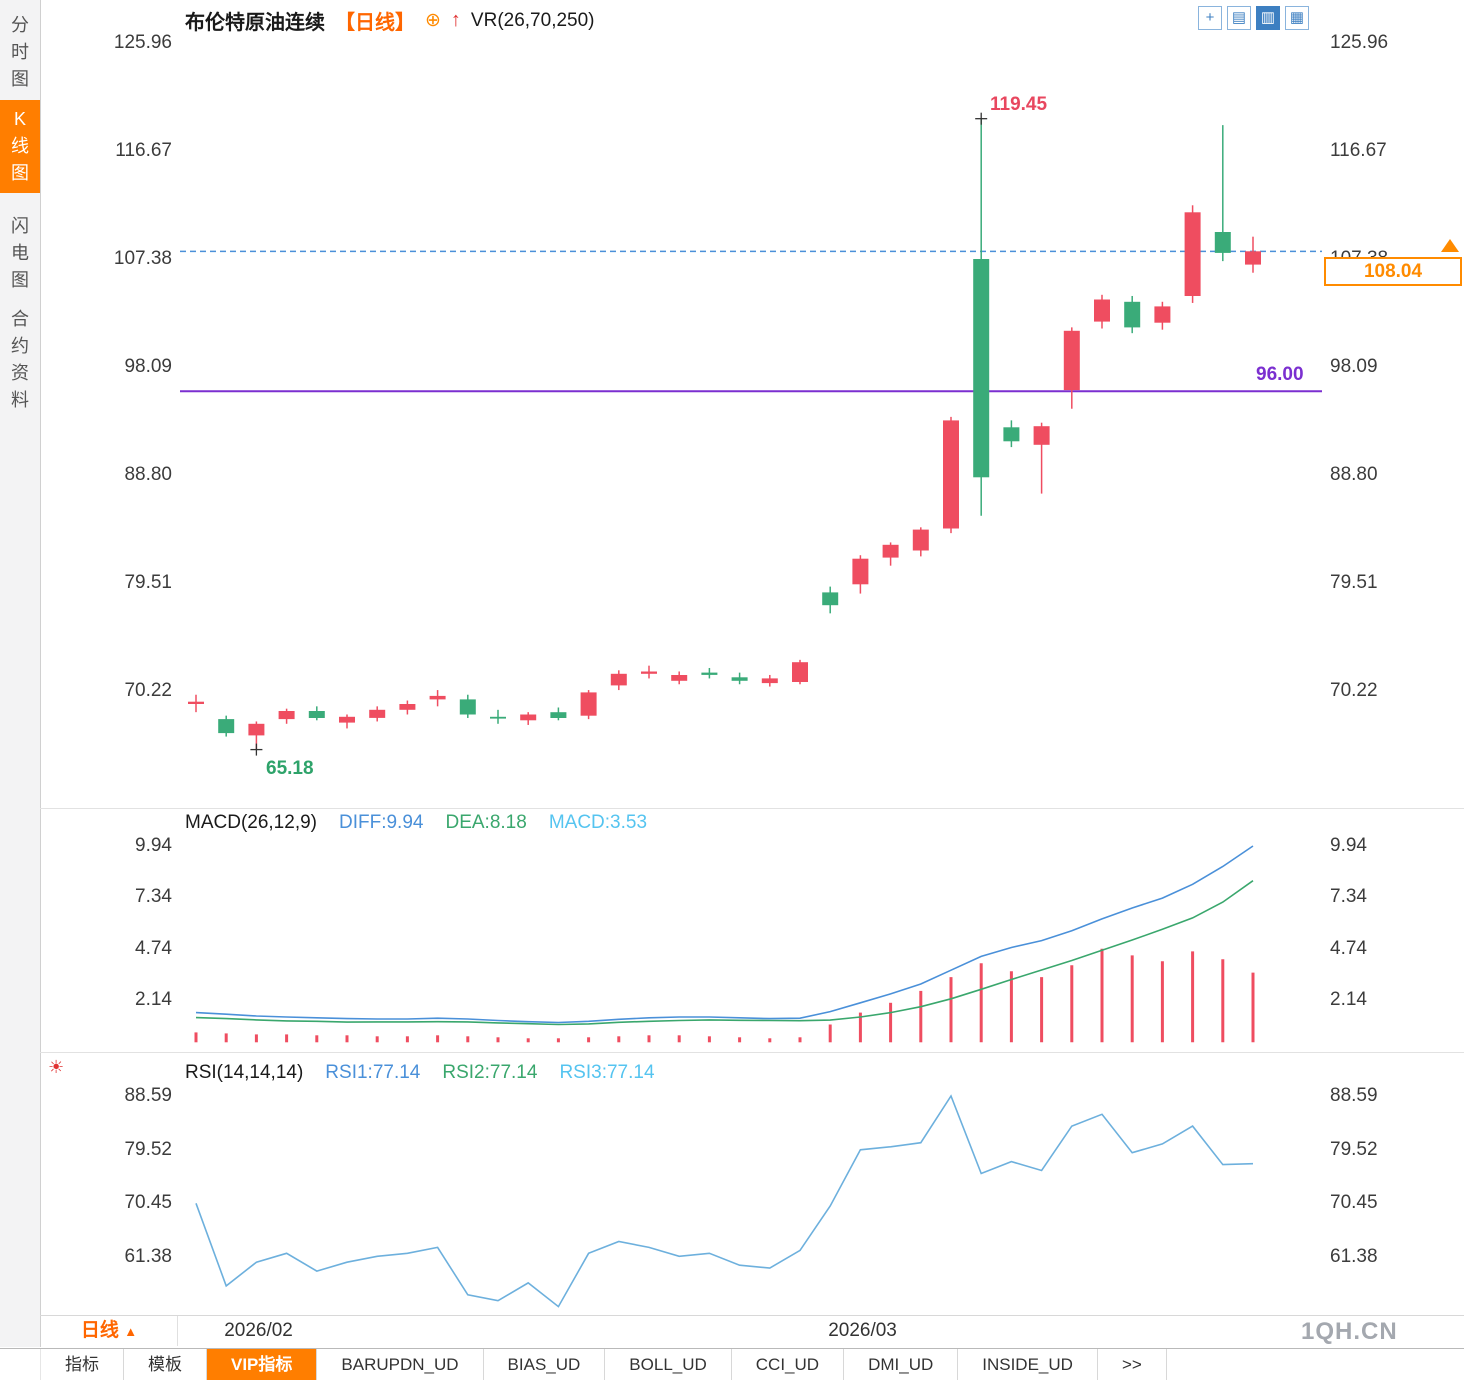 The width and height of the screenshot is (1464, 1380). What do you see at coordinates (1028, 1364) in the screenshot?
I see `tab-inside-ud: INSIDE_UD` at bounding box center [1028, 1364].